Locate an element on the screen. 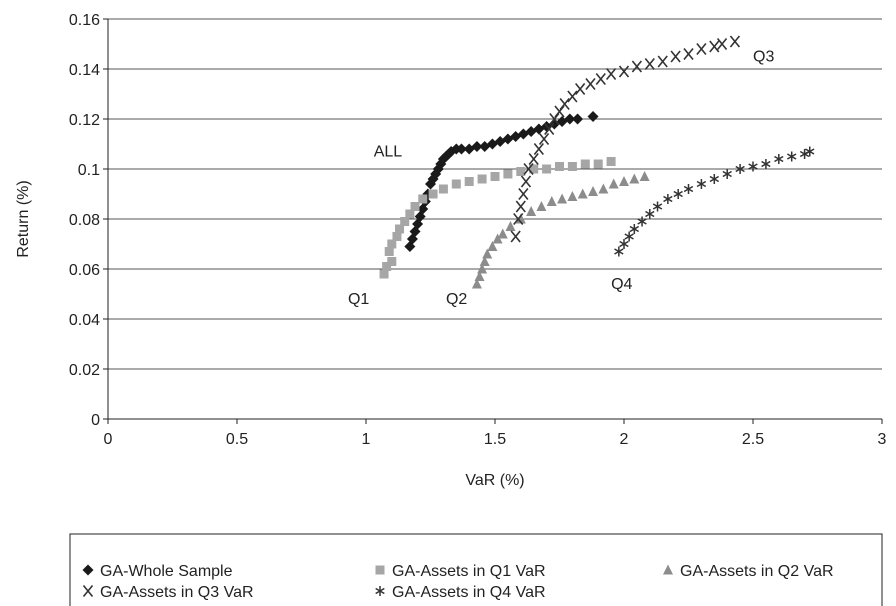 The width and height of the screenshot is (896, 606). annotation-q3: Q3 is located at coordinates (763, 57).